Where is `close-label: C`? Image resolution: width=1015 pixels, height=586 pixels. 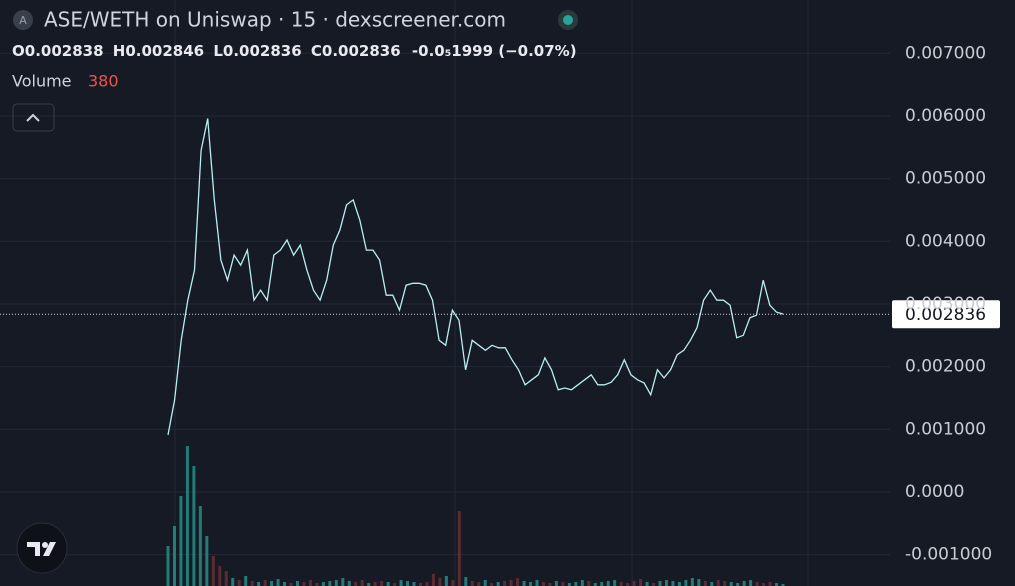
close-label: C is located at coordinates (316, 51).